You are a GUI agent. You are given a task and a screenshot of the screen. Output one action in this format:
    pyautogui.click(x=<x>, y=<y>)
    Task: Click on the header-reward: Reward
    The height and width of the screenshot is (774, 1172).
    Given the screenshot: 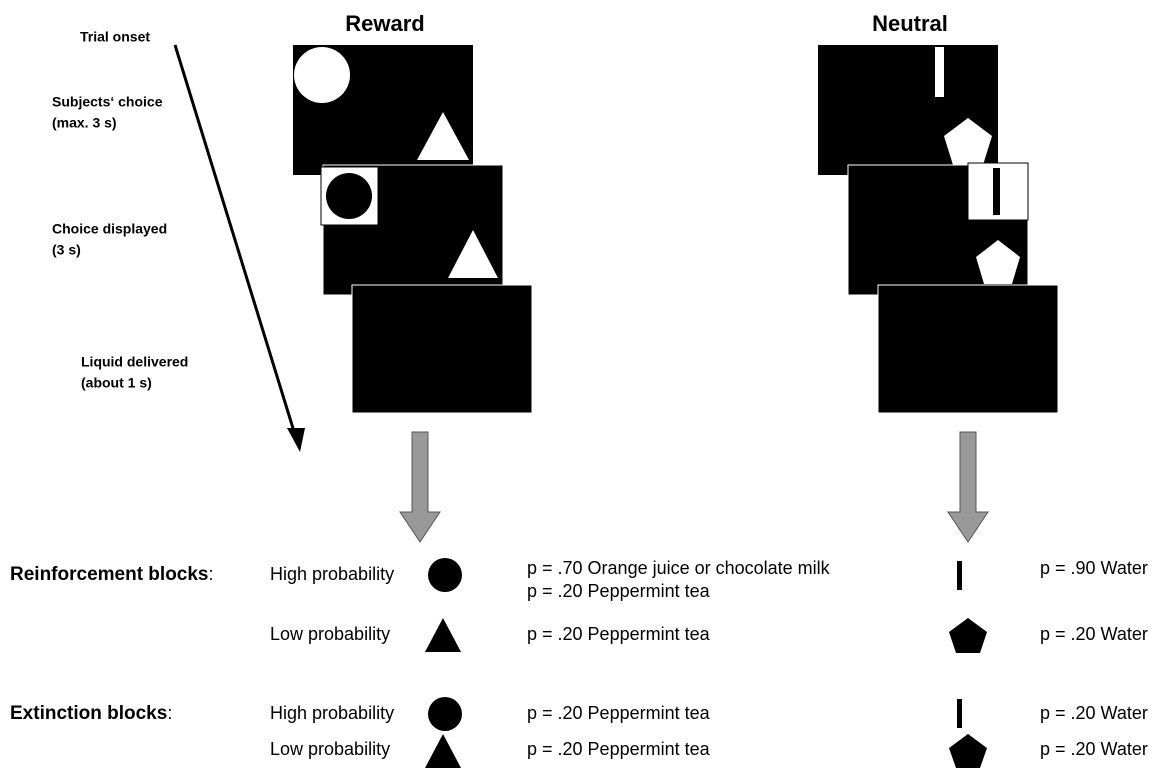 What is the action you would take?
    pyautogui.click(x=384, y=23)
    